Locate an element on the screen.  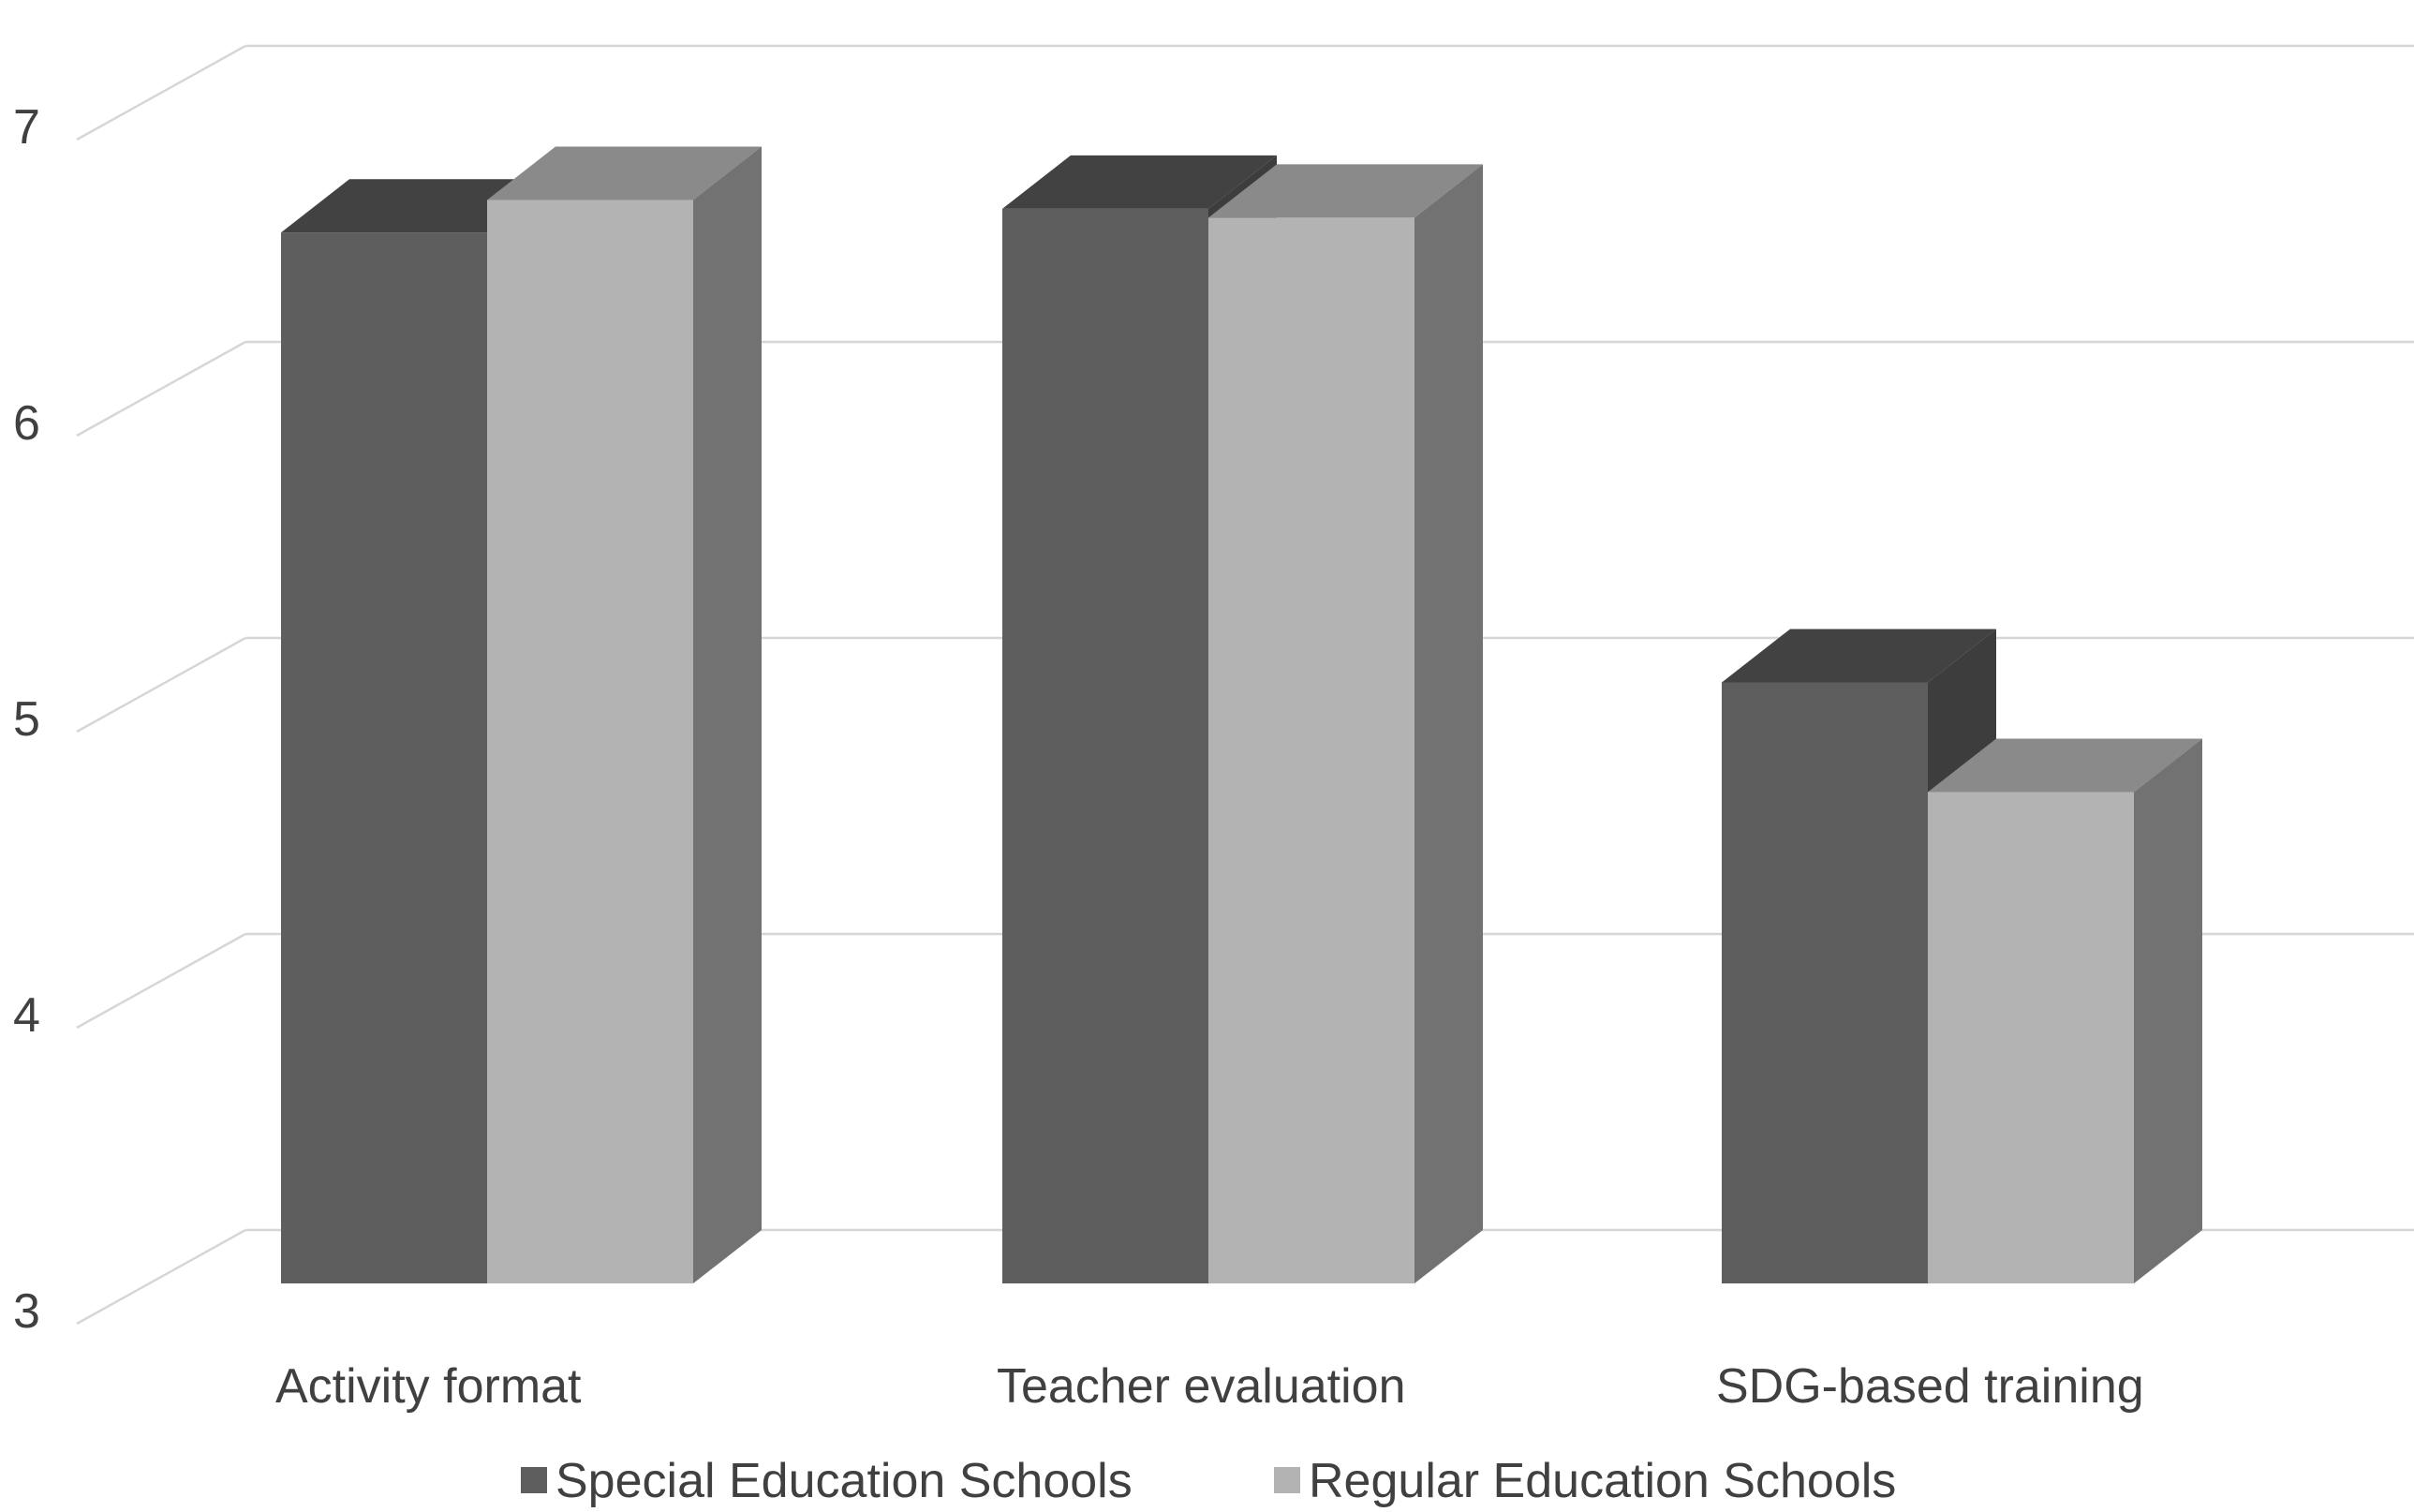
y-tick-label: 5 is located at coordinates (26, 719).